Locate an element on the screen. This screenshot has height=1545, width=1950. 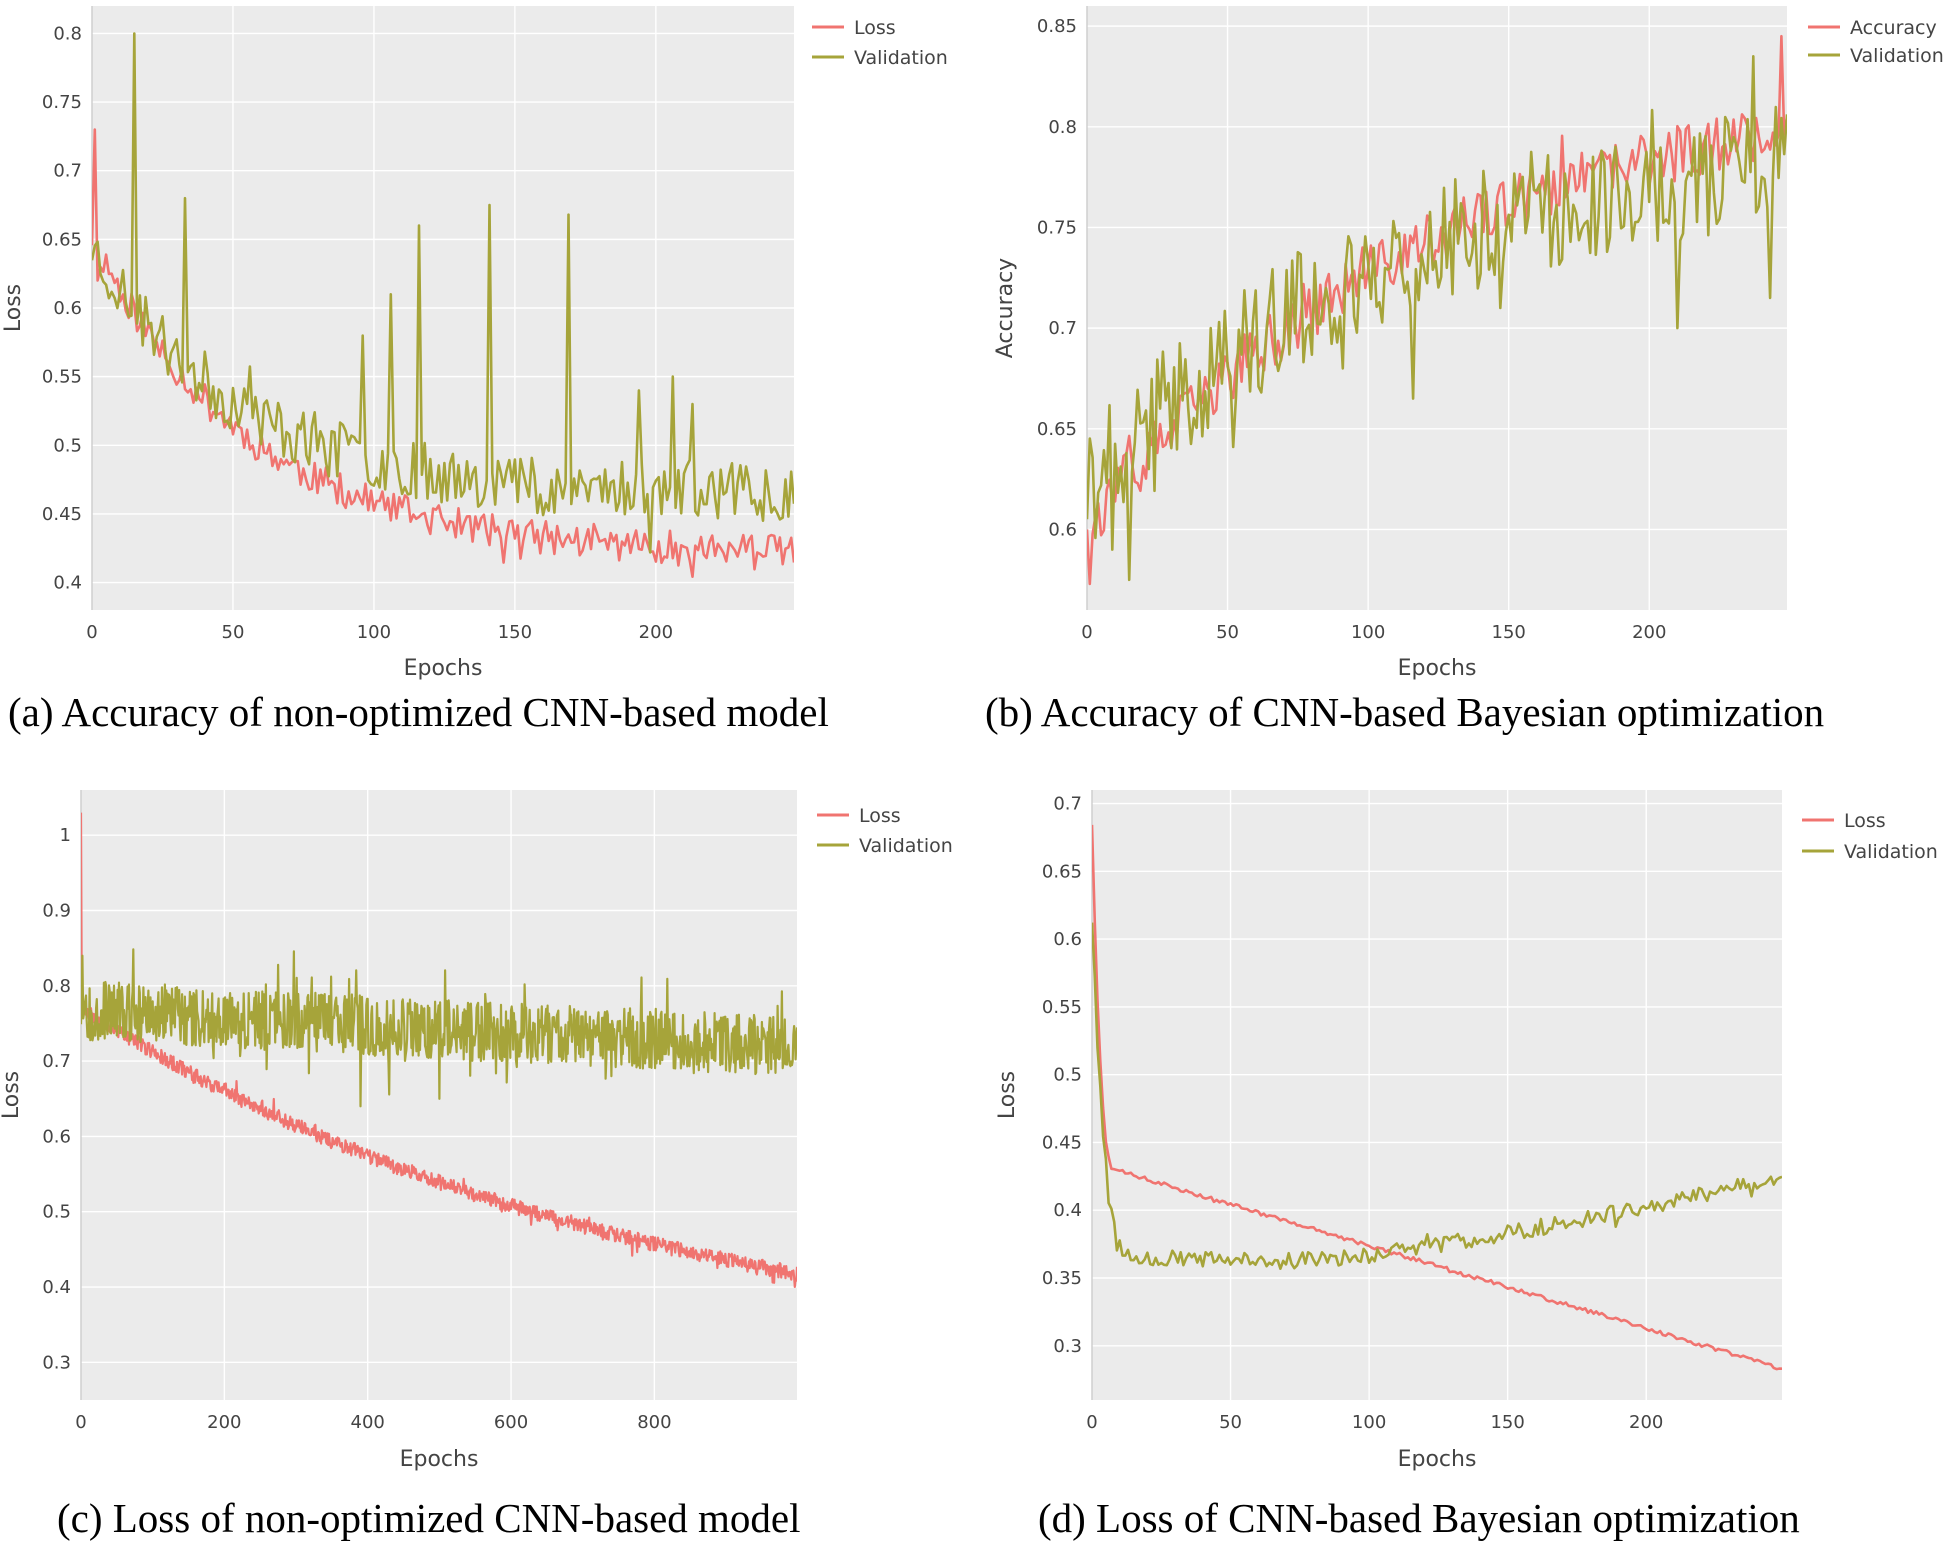
y-tick-label: 1 is located at coordinates (65, 835).